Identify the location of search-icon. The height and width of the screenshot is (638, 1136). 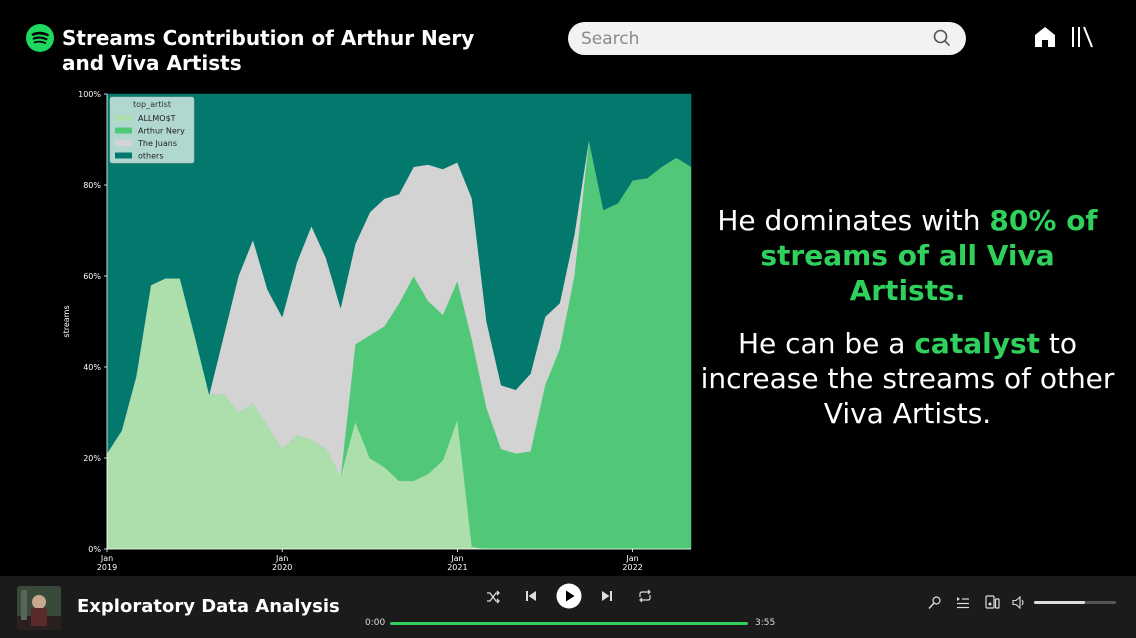
(942, 38).